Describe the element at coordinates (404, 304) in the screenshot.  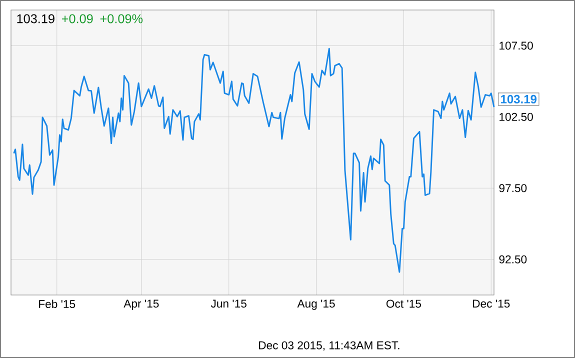
I see `x-tick-label: Oct '15` at that location.